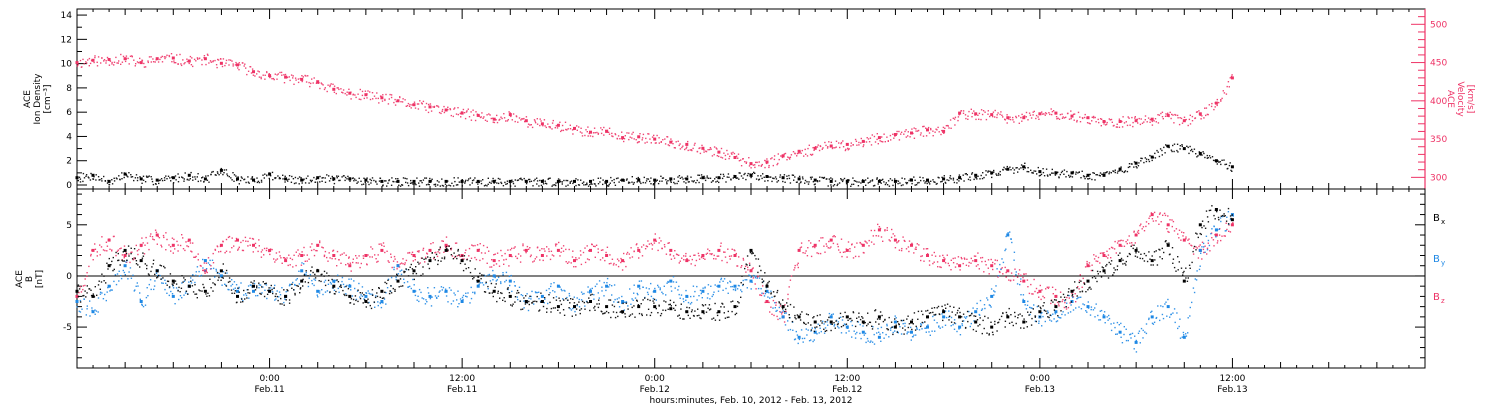  What do you see at coordinates (1470, 99) in the screenshot?
I see `velocity-axis-label-line: [km/s]` at bounding box center [1470, 99].